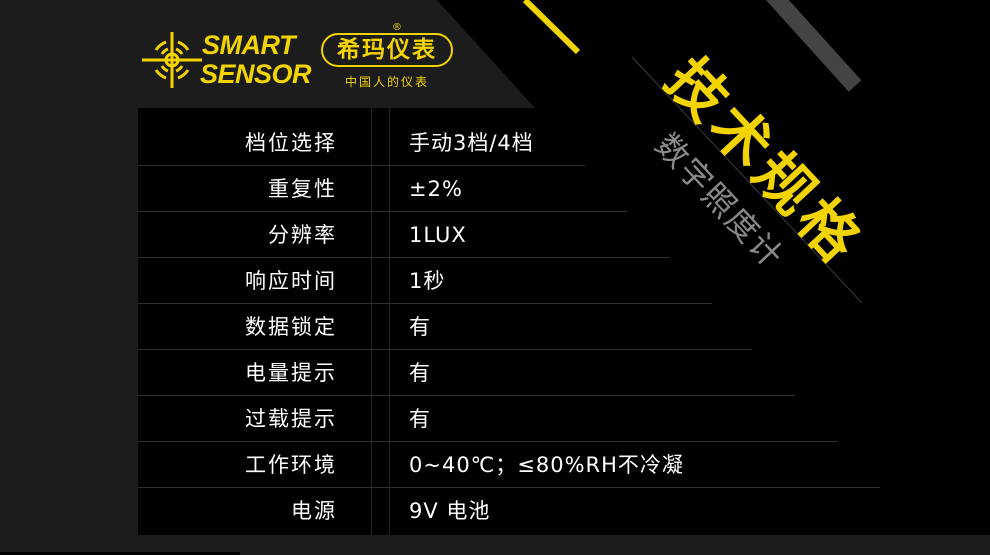  Describe the element at coordinates (397, 27) in the screenshot. I see `registered-mark: ®` at that location.